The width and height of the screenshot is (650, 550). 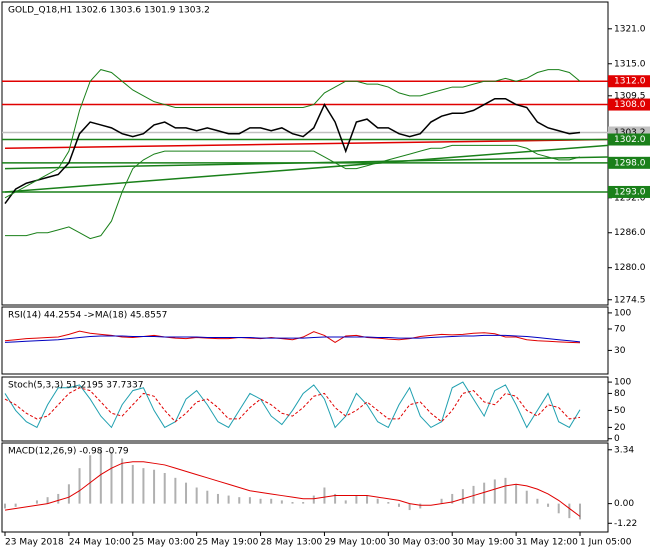 I want to click on y-tick-label: 1280.0, so click(x=630, y=268).